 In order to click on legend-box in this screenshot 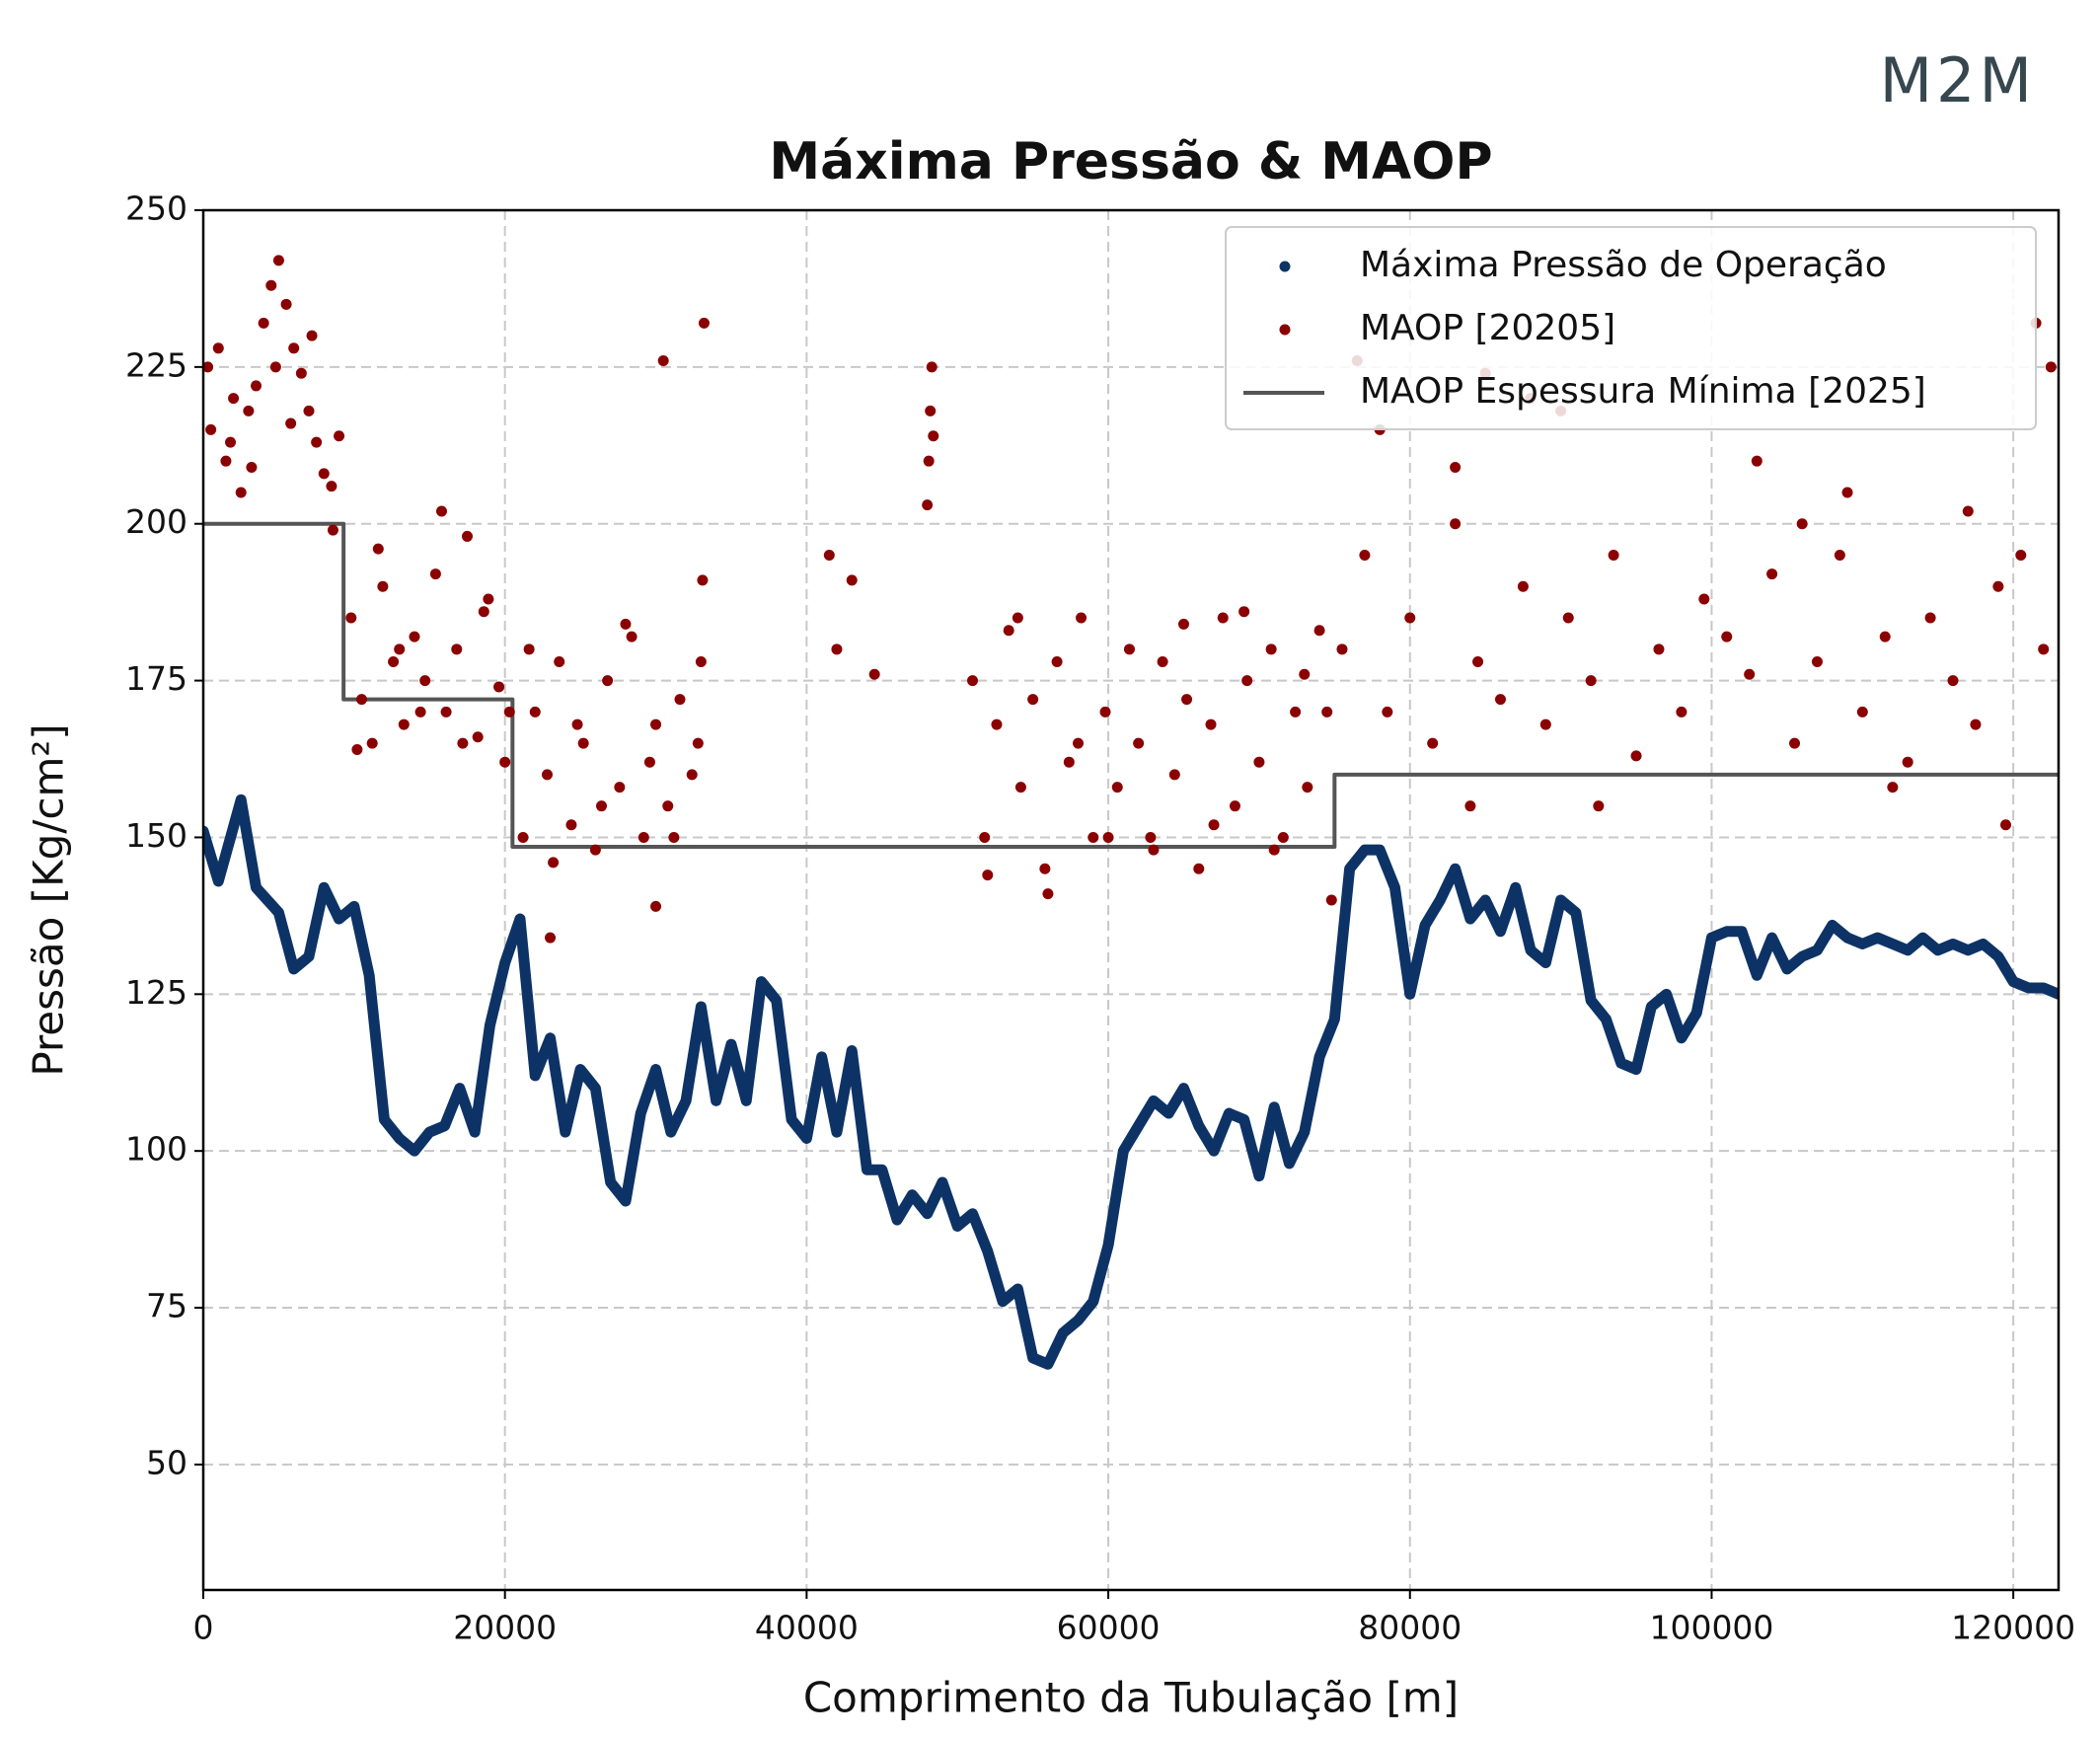, I will do `click(1631, 328)`.